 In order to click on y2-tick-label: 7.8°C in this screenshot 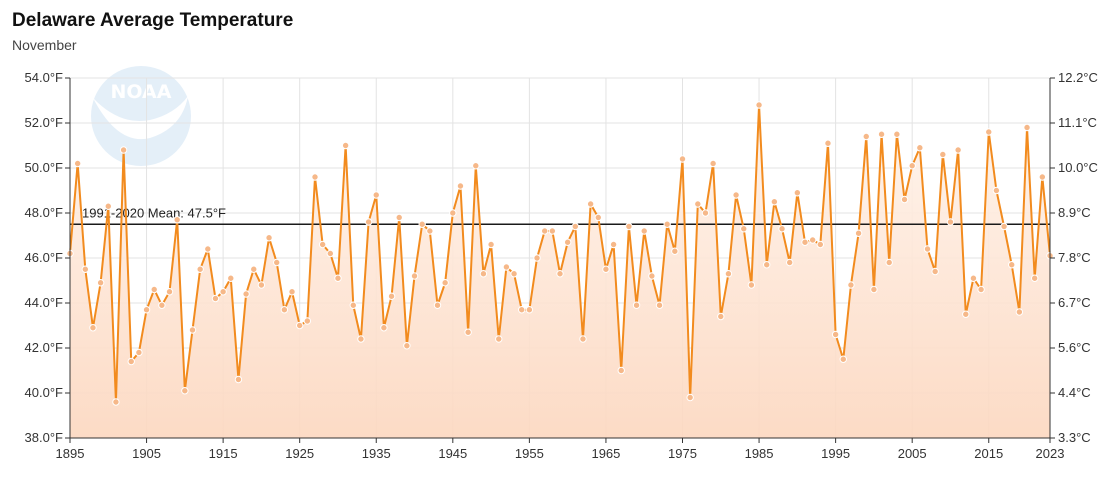, I will do `click(1074, 257)`.